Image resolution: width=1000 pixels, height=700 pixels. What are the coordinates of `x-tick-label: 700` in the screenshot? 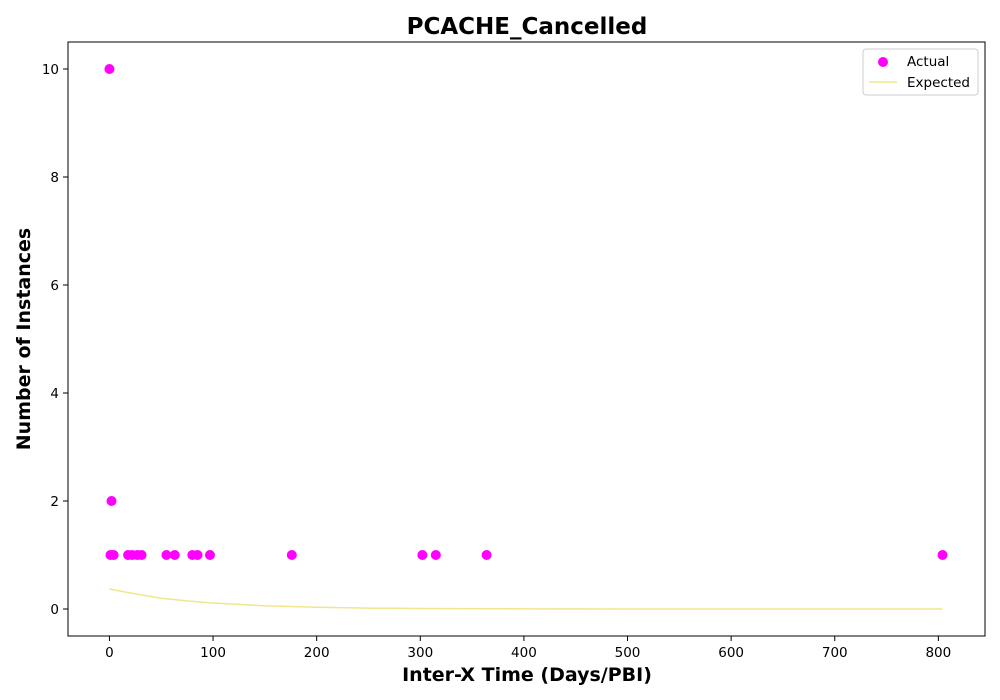 It's located at (835, 653).